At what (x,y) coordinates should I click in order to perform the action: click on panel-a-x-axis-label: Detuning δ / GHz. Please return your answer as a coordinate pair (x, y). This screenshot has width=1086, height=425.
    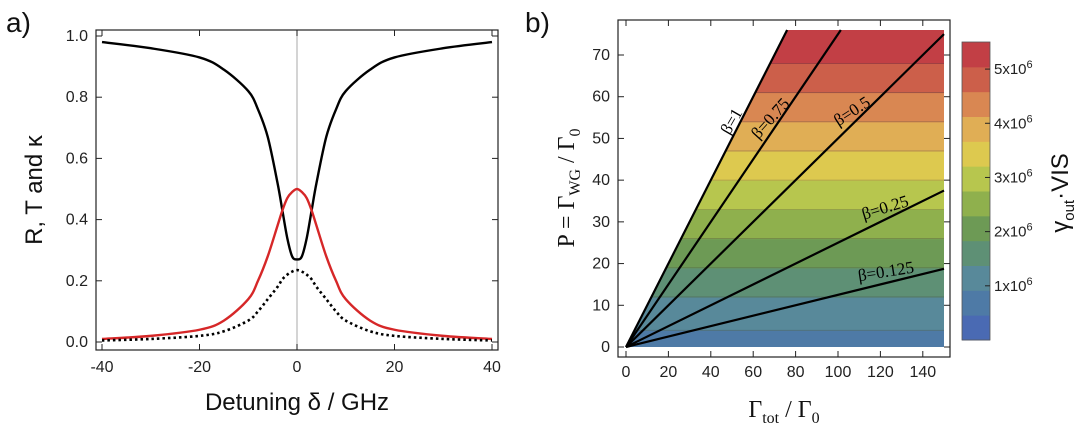
    Looking at the image, I should click on (297, 402).